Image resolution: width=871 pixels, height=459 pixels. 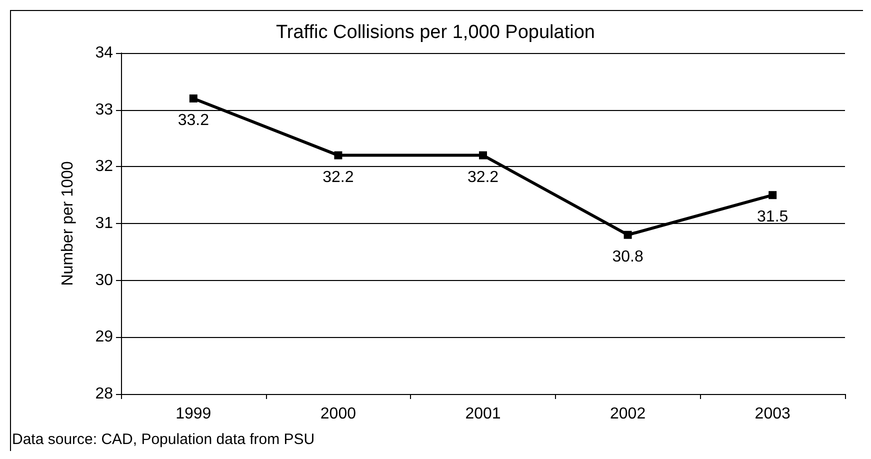 What do you see at coordinates (104, 167) in the screenshot?
I see `y-tick-label: 32` at bounding box center [104, 167].